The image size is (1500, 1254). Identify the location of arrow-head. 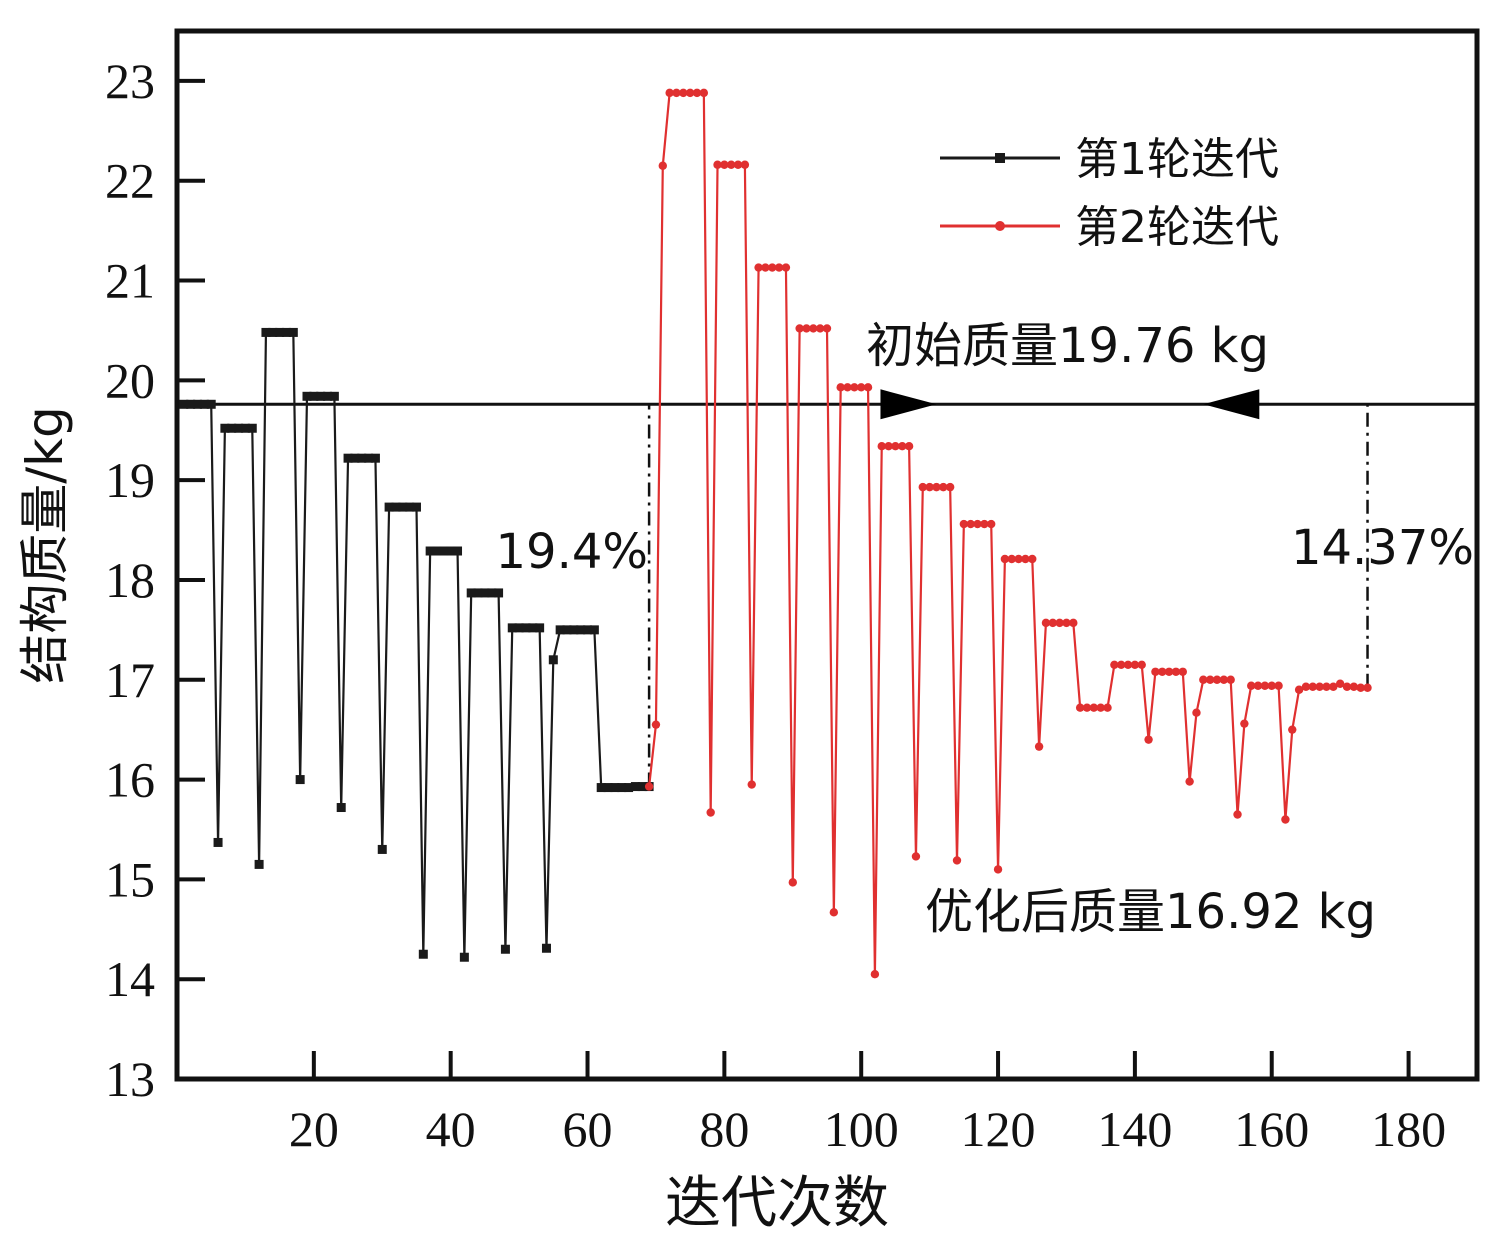
(908, 404).